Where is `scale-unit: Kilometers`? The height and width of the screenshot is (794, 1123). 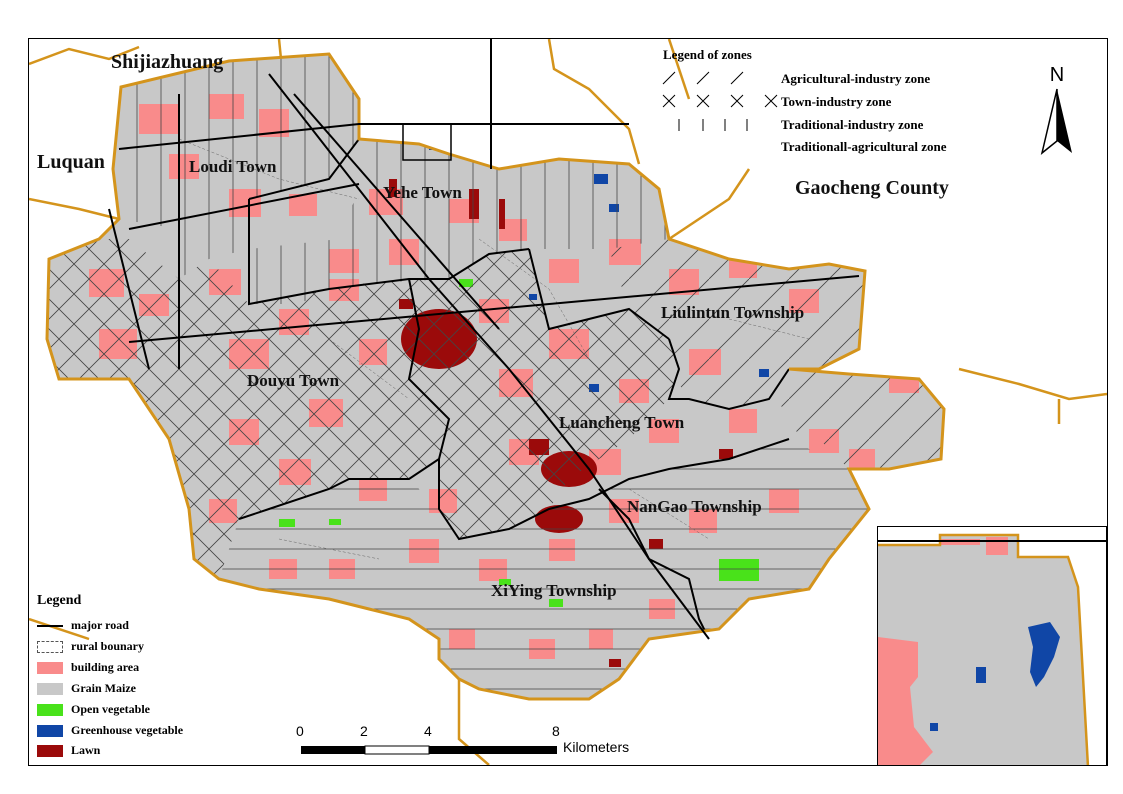 scale-unit: Kilometers is located at coordinates (596, 747).